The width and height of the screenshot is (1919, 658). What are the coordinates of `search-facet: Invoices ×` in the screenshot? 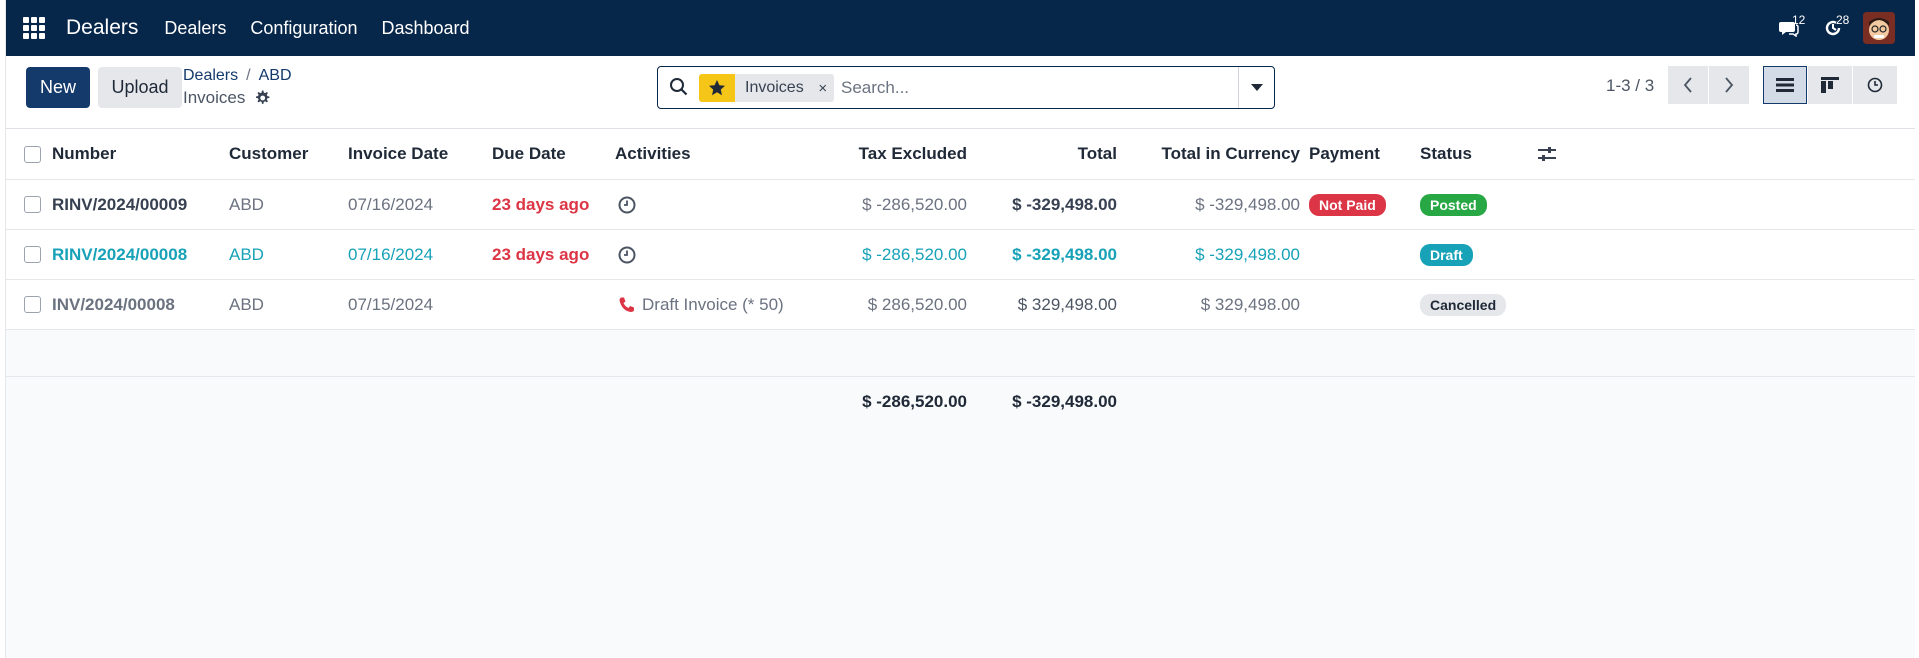 It's located at (766, 88).